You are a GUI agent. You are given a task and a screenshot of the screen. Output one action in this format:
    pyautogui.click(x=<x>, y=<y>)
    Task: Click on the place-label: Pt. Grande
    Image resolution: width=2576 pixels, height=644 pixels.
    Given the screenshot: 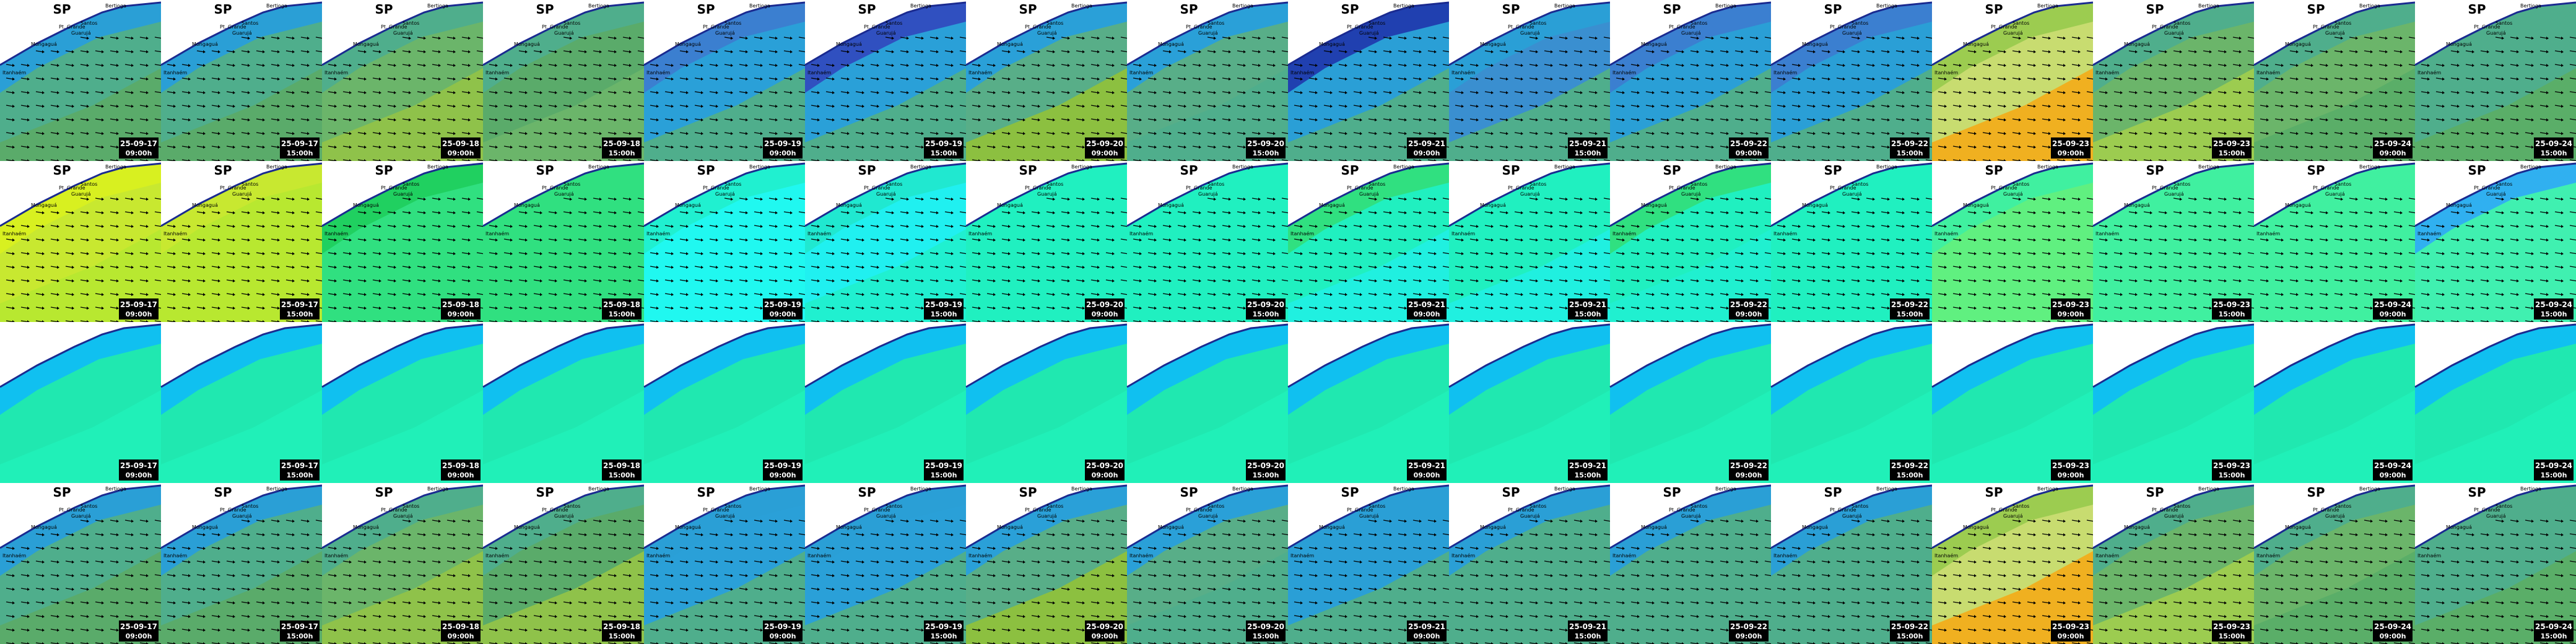 What is the action you would take?
    pyautogui.click(x=394, y=27)
    